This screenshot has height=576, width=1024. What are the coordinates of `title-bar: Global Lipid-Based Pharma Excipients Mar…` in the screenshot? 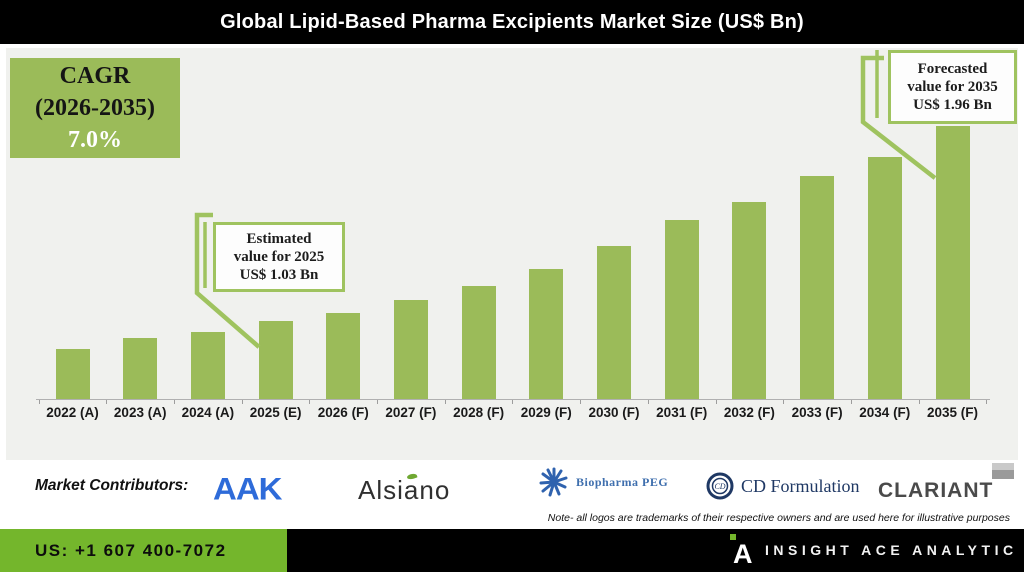 It's located at (512, 22).